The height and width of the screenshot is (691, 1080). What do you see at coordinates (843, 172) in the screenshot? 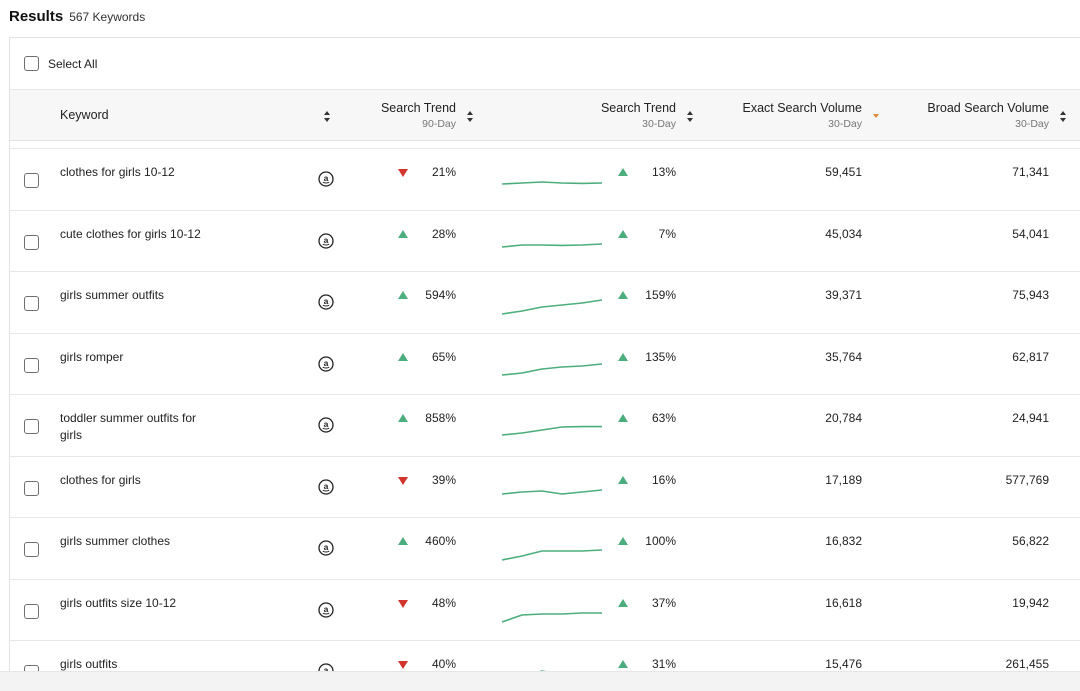
I see `exact-volume-value: 59,451` at bounding box center [843, 172].